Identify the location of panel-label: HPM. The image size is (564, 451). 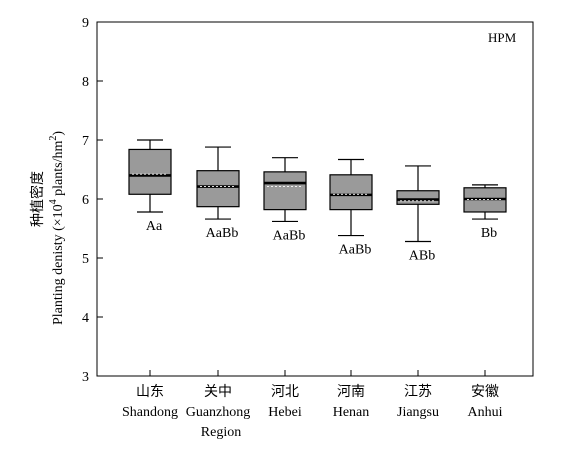
(502, 37).